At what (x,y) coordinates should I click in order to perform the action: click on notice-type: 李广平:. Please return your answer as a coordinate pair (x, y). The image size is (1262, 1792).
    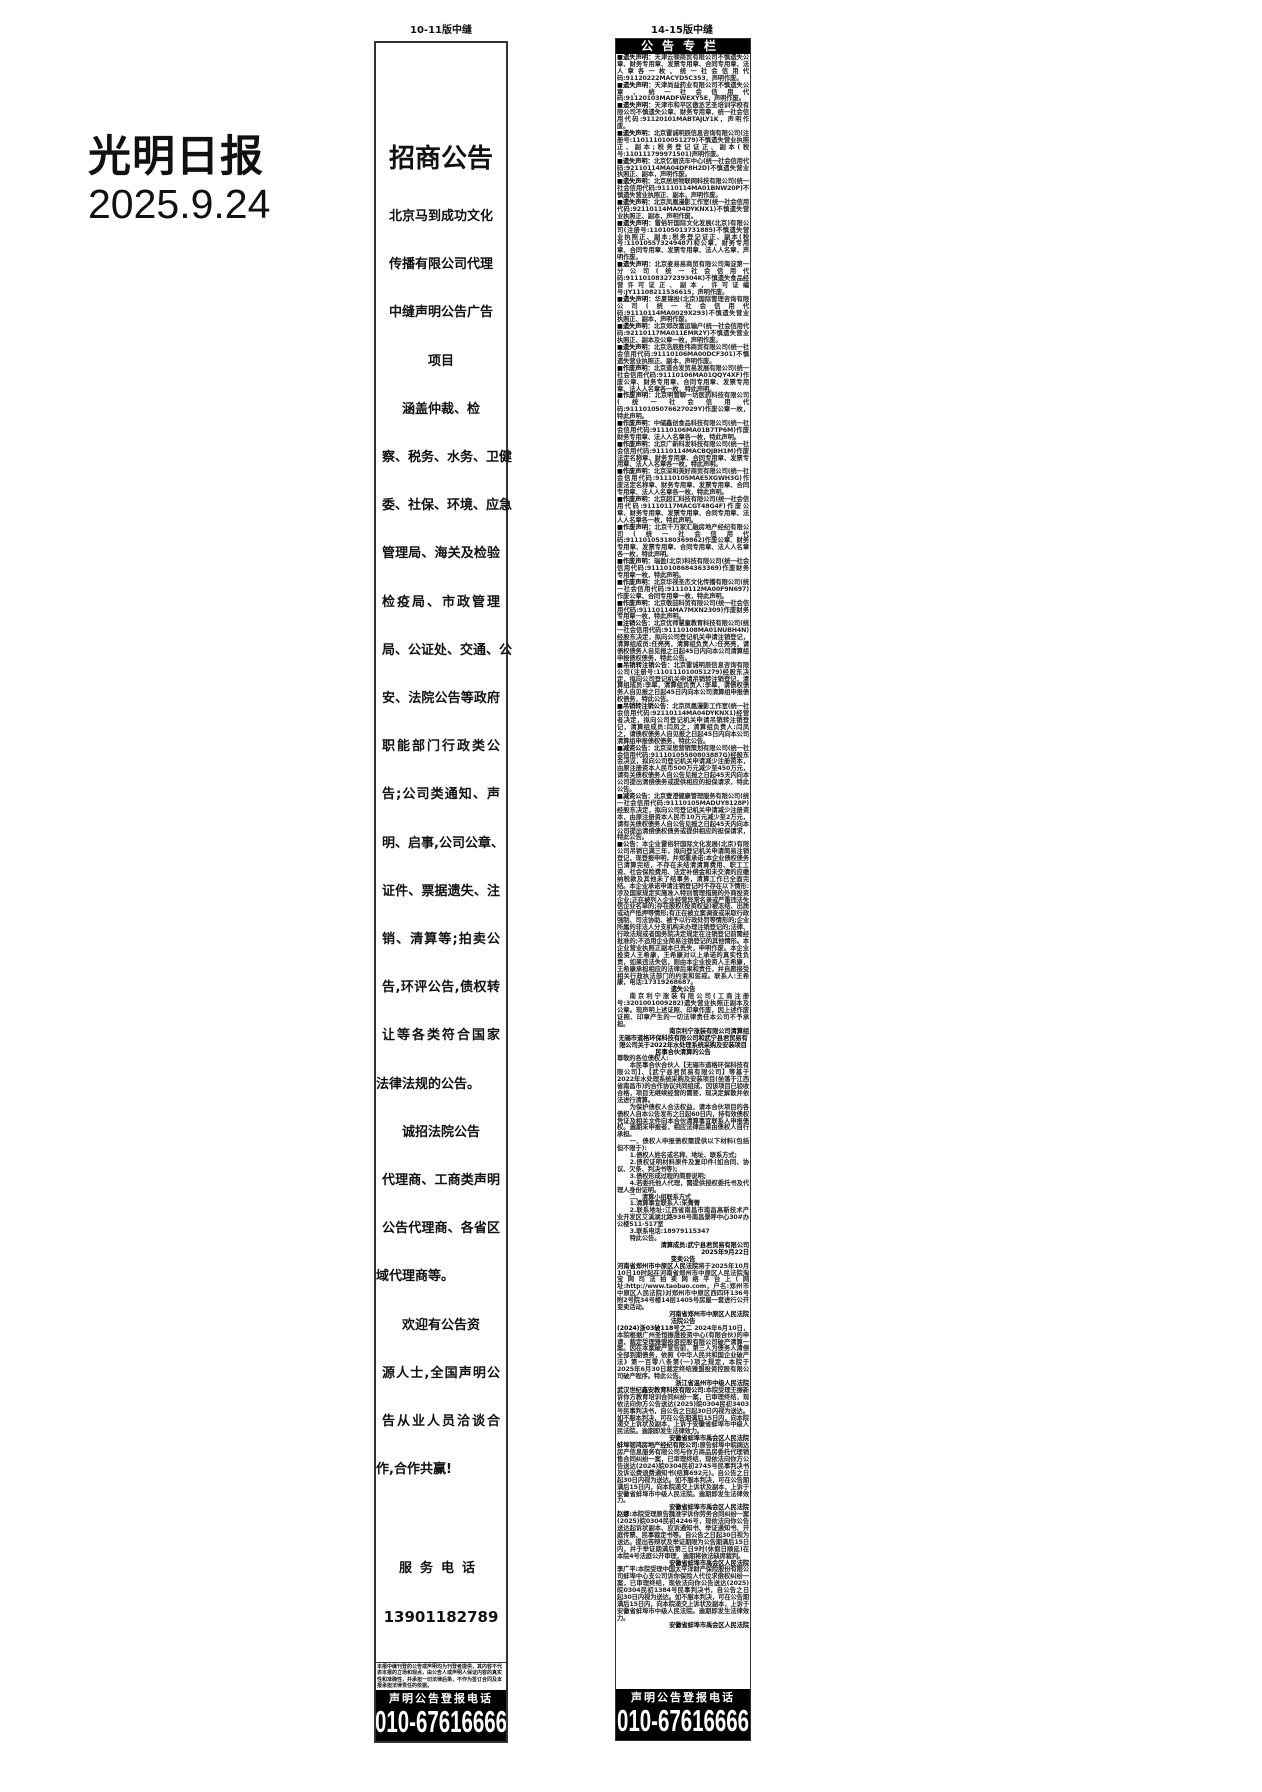
    Looking at the image, I should click on (627, 1570).